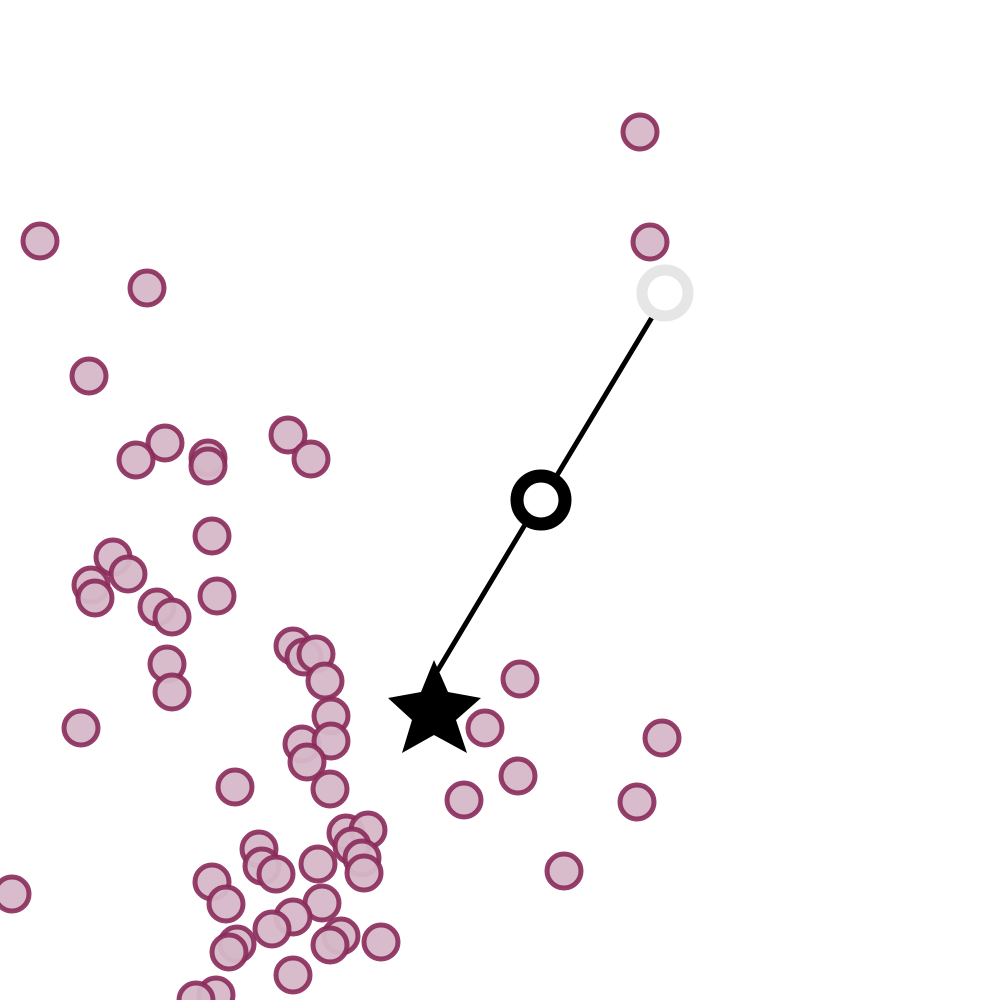 Image resolution: width=1000 pixels, height=1000 pixels. Describe the element at coordinates (665, 293) in the screenshot. I see `start-ring-icon` at that location.